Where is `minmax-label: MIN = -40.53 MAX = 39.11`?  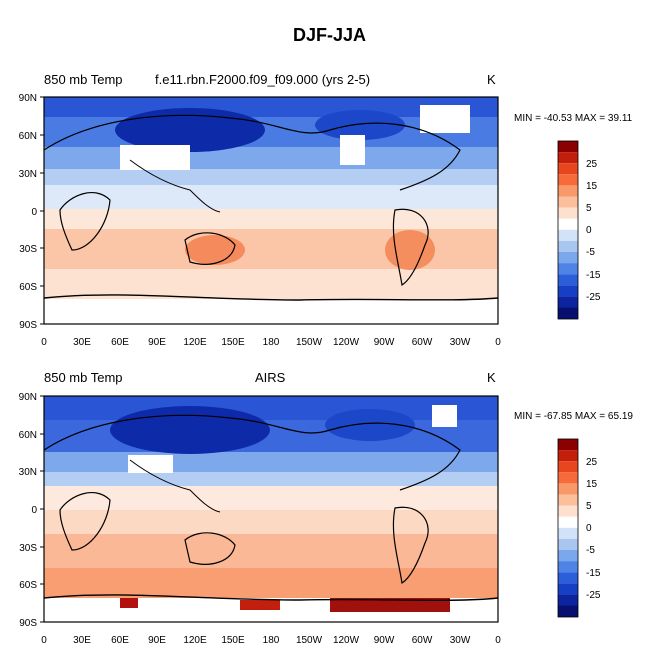 minmax-label: MIN = -40.53 MAX = 39.11 is located at coordinates (573, 118).